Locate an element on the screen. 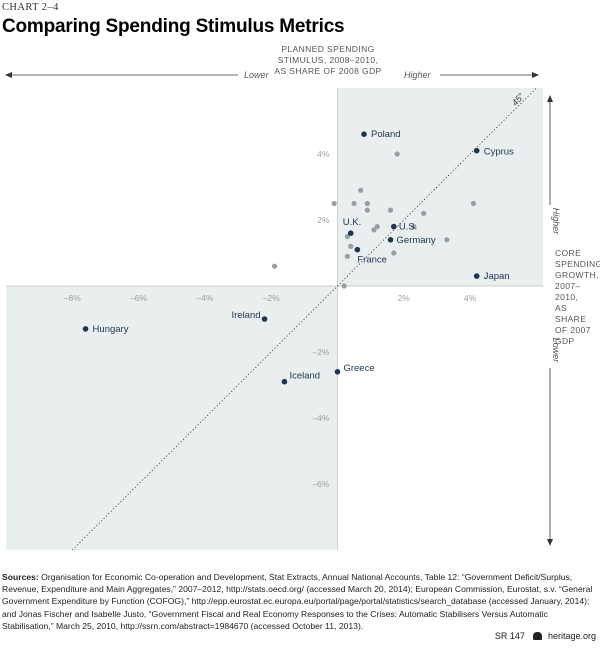 This screenshot has height=649, width=600. x-tick-label: –8% is located at coordinates (72, 298).